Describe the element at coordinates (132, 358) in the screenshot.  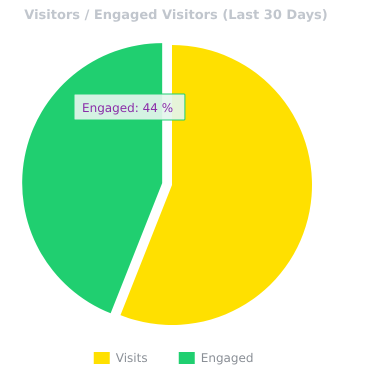
I see `legend-label: Visits` at that location.